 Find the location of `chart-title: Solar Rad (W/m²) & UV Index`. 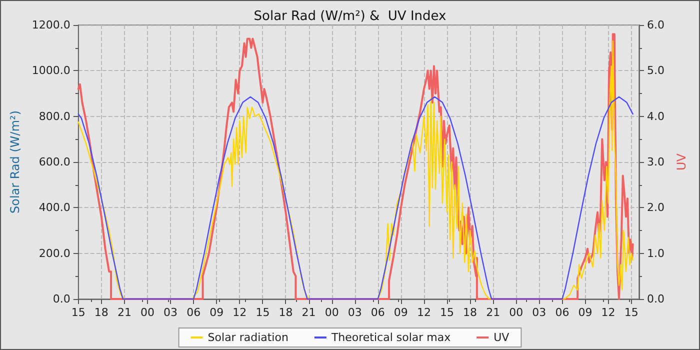

chart-title: Solar Rad (W/m²) & UV Index is located at coordinates (350, 16).